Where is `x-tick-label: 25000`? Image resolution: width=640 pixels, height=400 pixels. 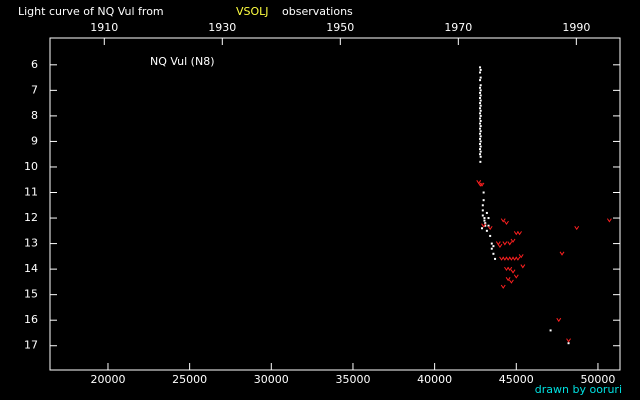
x-tick-label: 25000 is located at coordinates (189, 379).